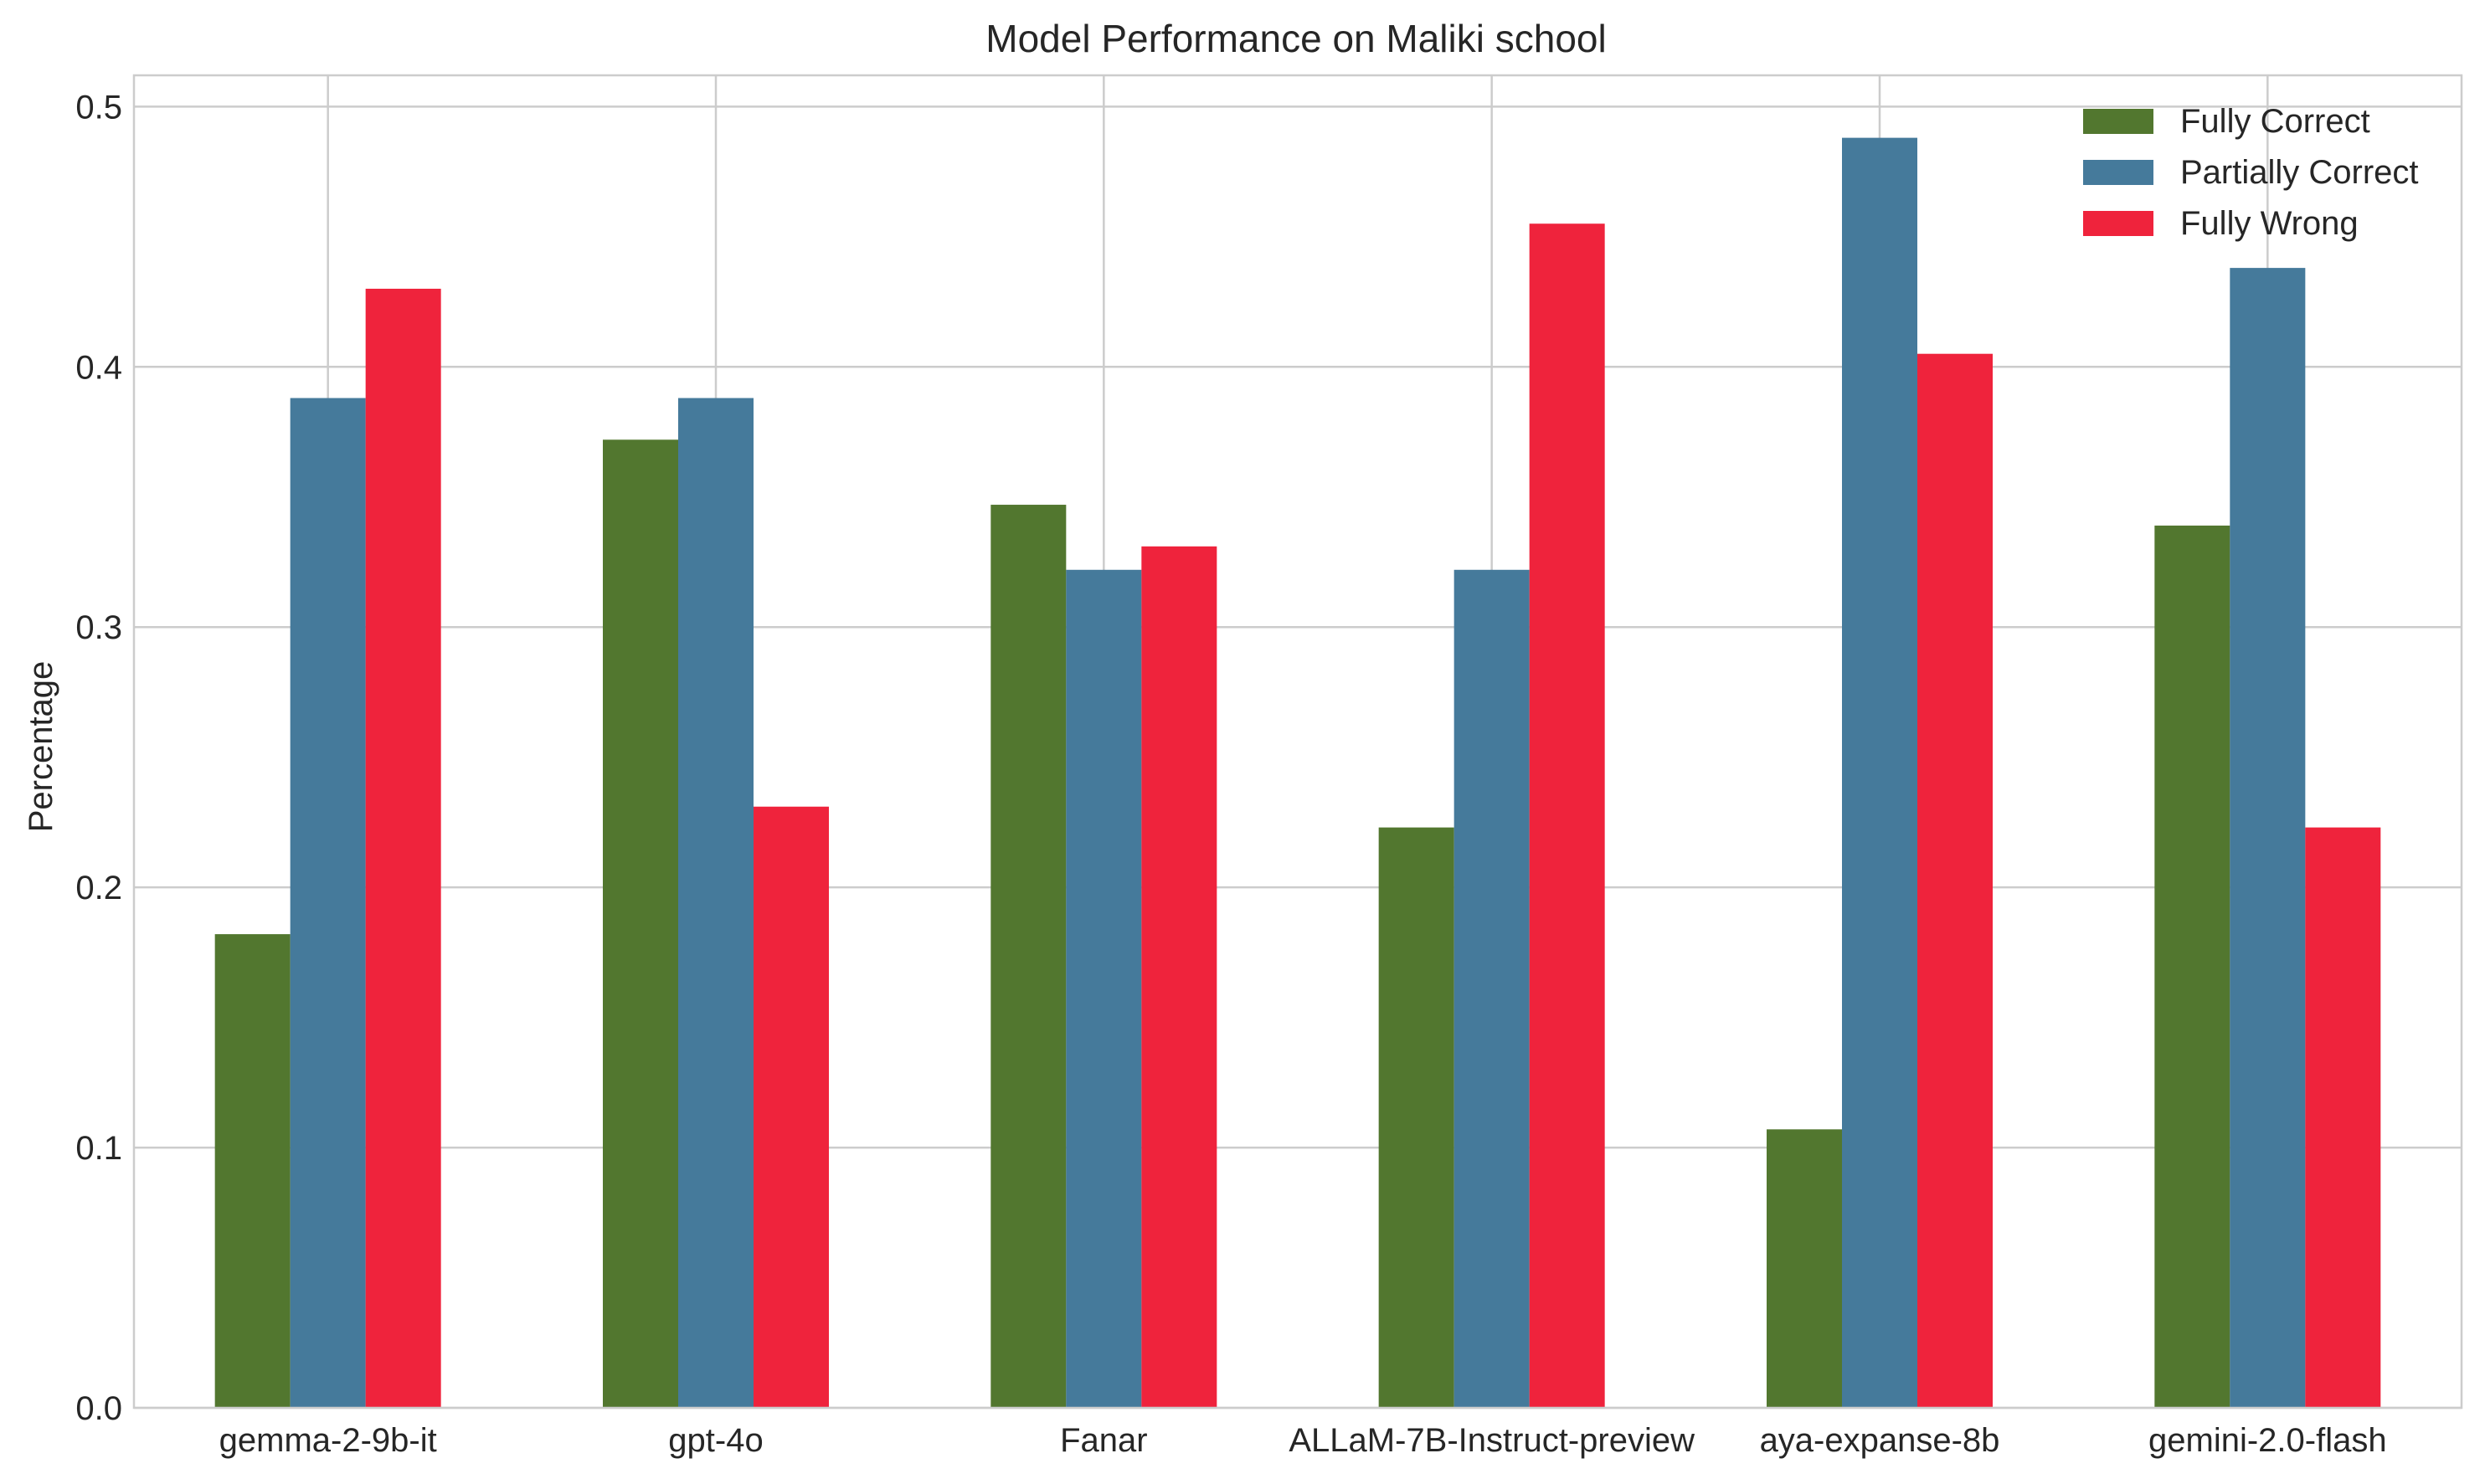 This screenshot has width=2485, height=1484. What do you see at coordinates (2192, 966) in the screenshot?
I see `bar-fully-correct-gemini-2-0-flash` at bounding box center [2192, 966].